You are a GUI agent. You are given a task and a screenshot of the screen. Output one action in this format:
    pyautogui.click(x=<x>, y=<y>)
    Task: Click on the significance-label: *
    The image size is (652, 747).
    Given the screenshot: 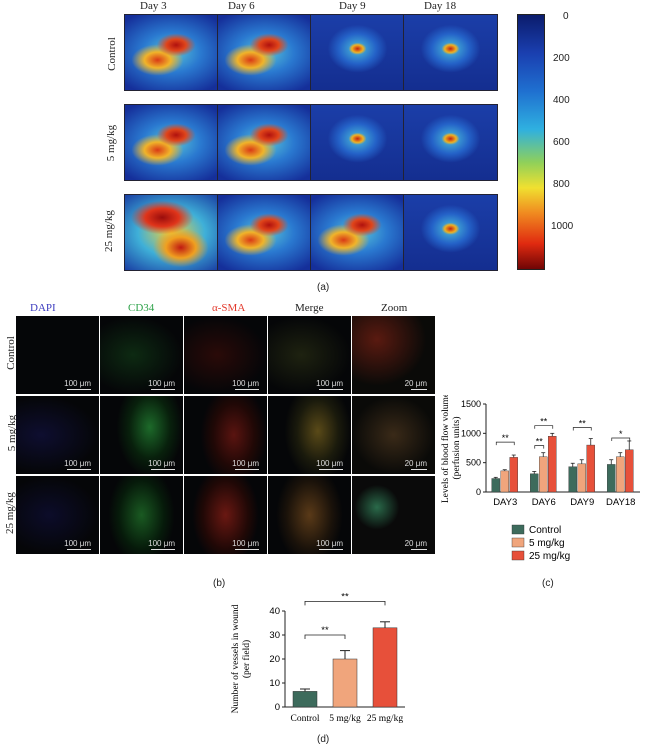 What is the action you would take?
    pyautogui.click(x=621, y=434)
    